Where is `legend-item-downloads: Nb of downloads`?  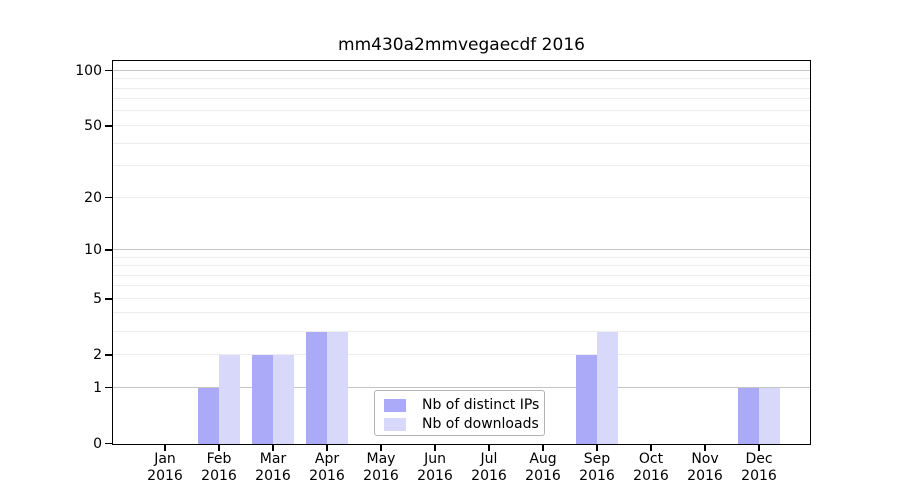
legend-item-downloads: Nb of downloads is located at coordinates (464, 424).